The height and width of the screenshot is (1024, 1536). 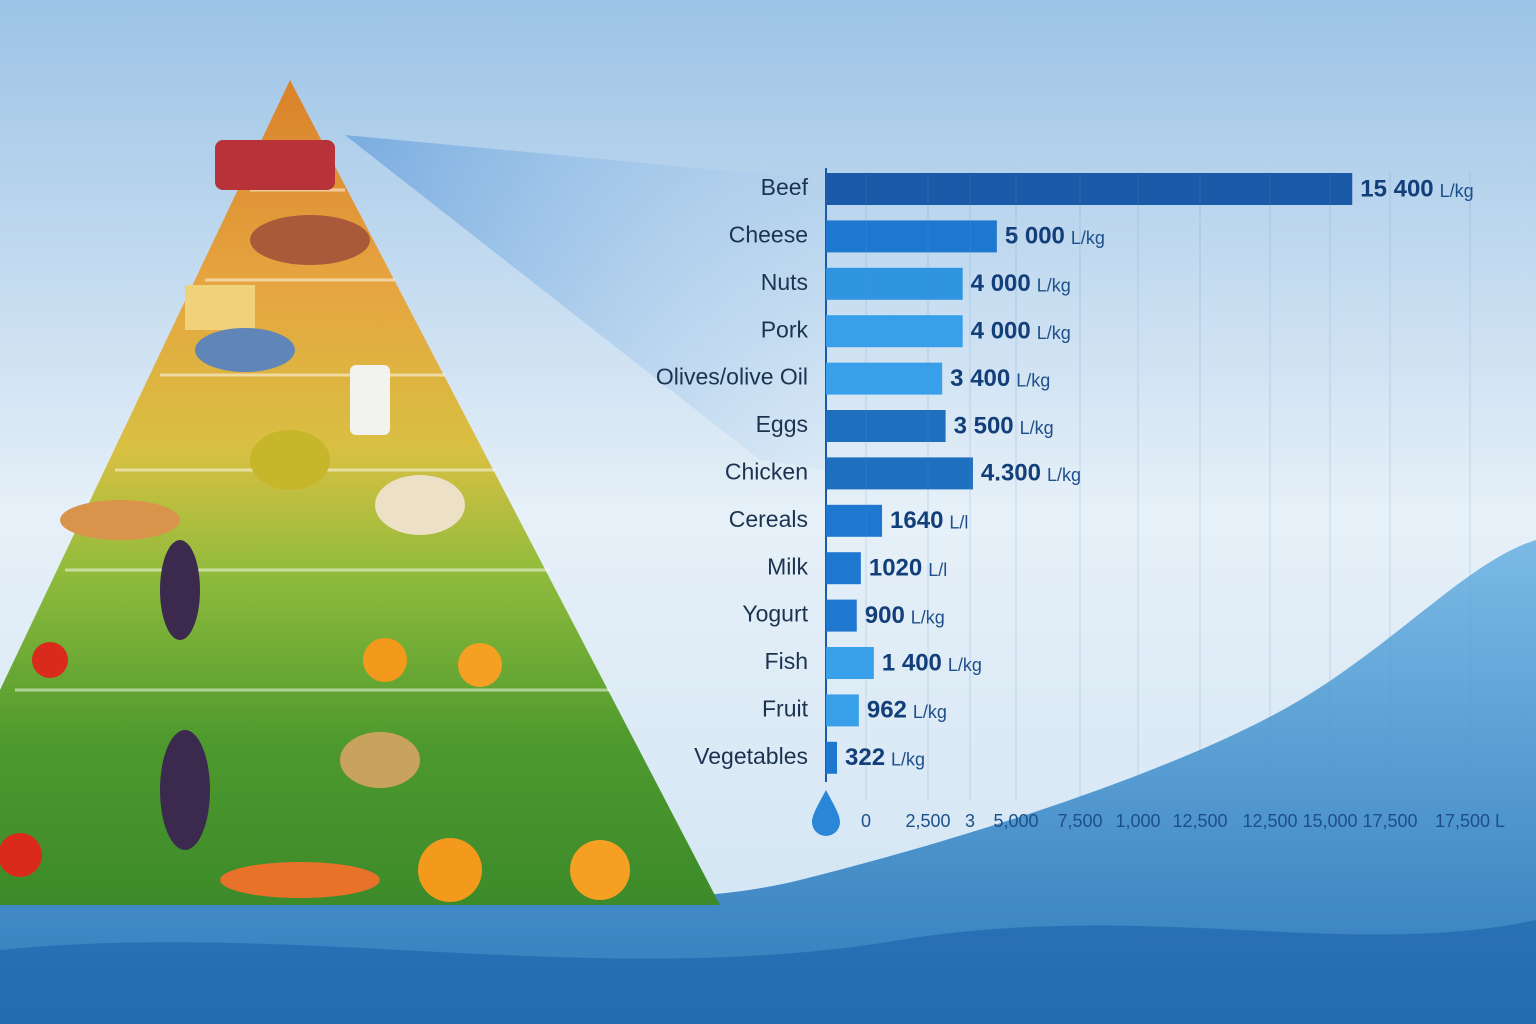 What do you see at coordinates (585, 302) in the screenshot?
I see `light-beam` at bounding box center [585, 302].